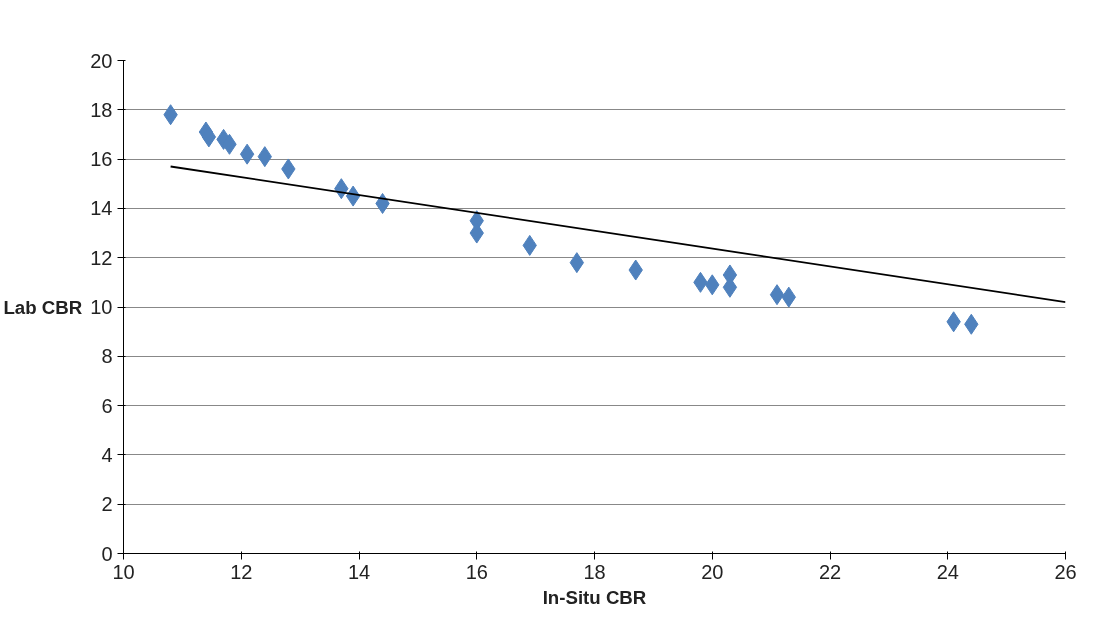  I want to click on y-tick-label: 16, so click(101, 159).